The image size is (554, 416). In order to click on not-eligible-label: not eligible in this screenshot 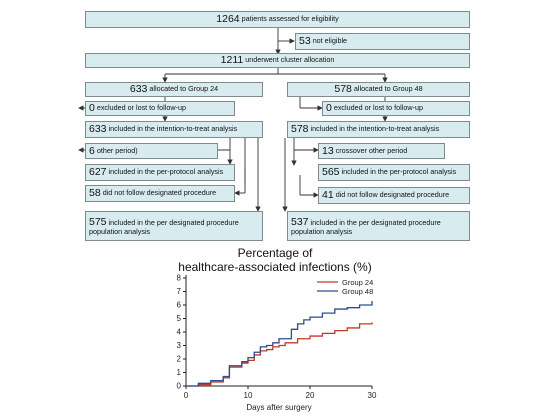, I will do `click(330, 41)`.